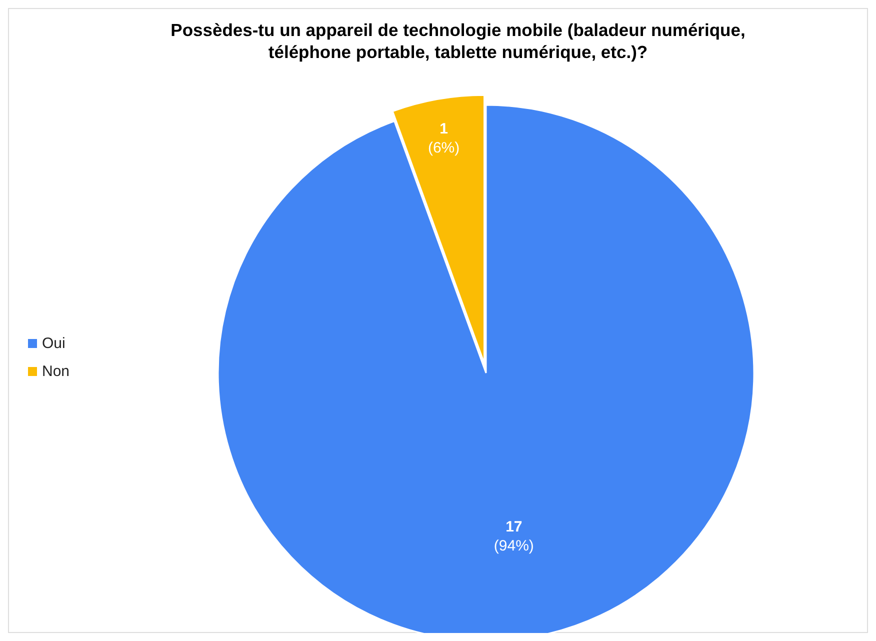  What do you see at coordinates (458, 41) in the screenshot?
I see `chart-title: Possèdes-tu un appareil de technologie mobile (baladeur numérique, téléphone portable, tablette numérique, etc.)?` at bounding box center [458, 41].